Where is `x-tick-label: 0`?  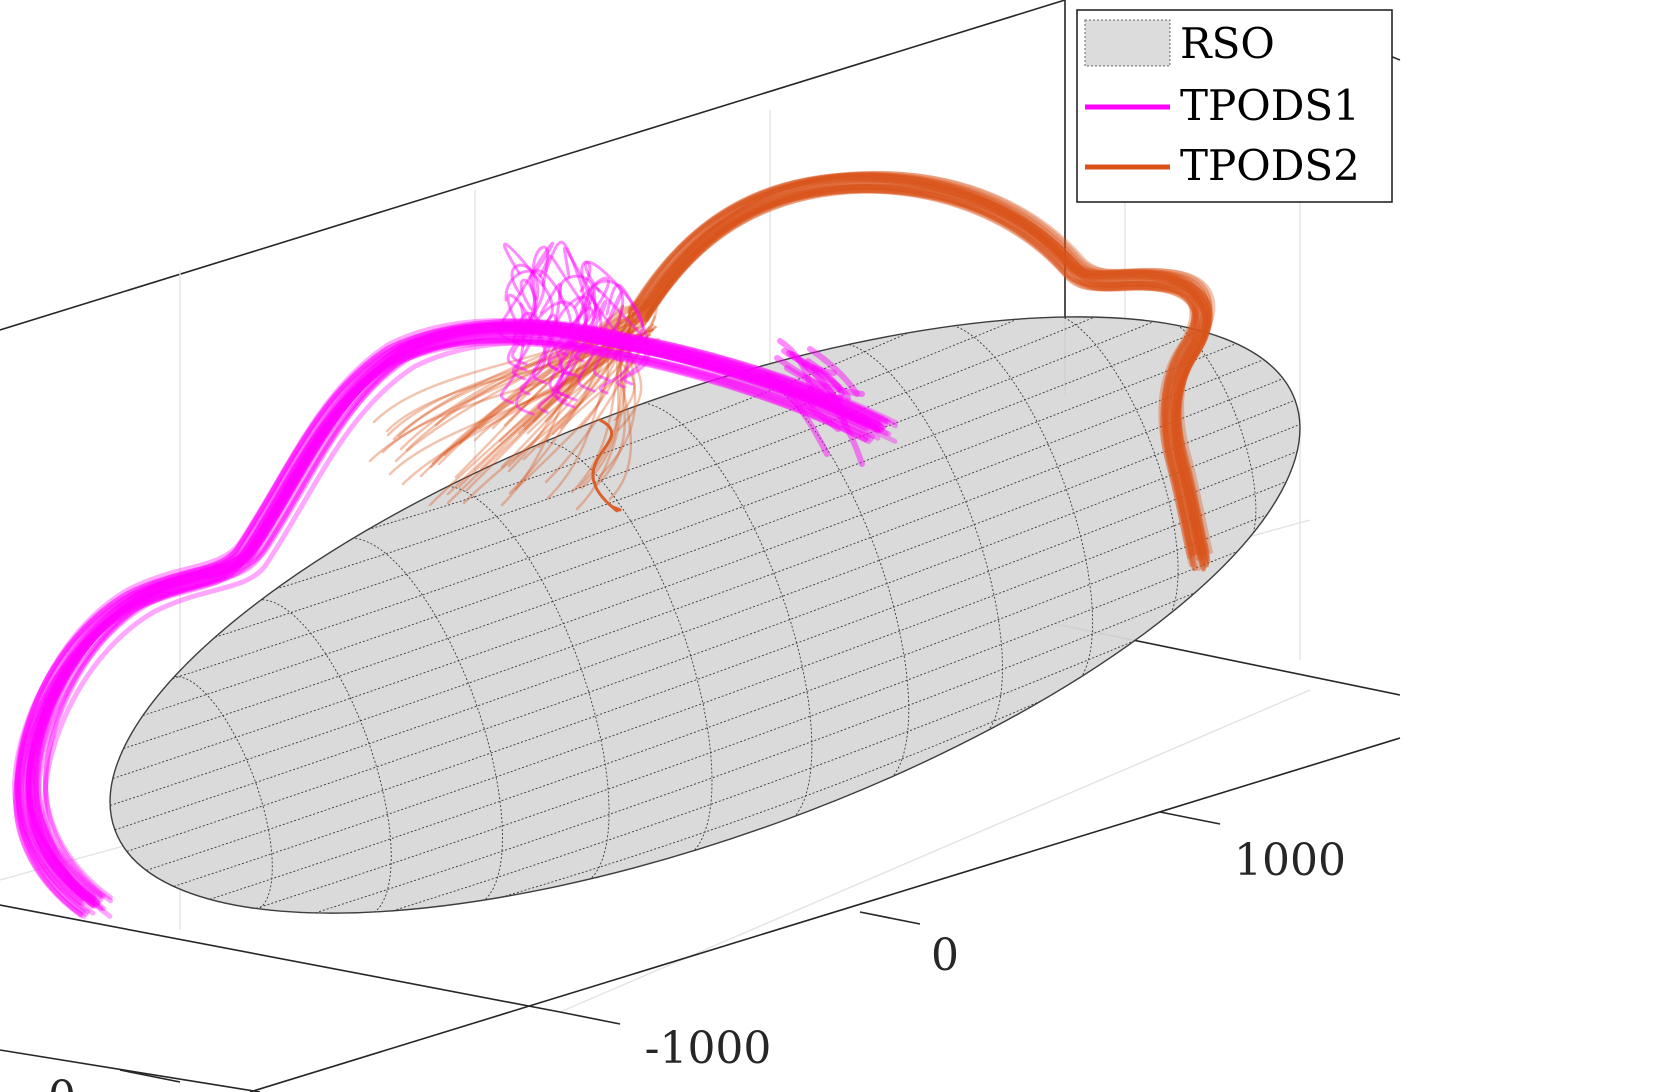 x-tick-label: 0 is located at coordinates (62, 1082).